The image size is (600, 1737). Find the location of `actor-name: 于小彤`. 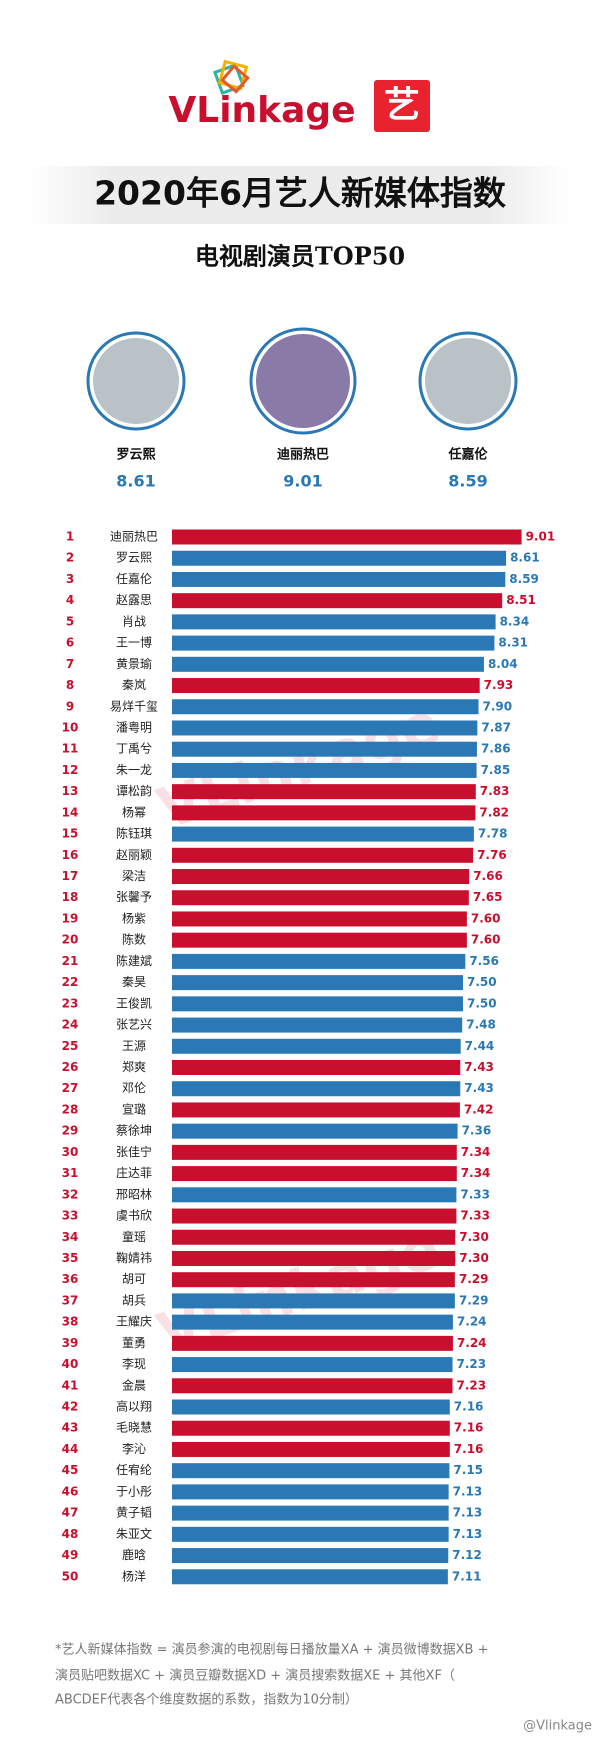

actor-name: 于小彤 is located at coordinates (134, 1491).